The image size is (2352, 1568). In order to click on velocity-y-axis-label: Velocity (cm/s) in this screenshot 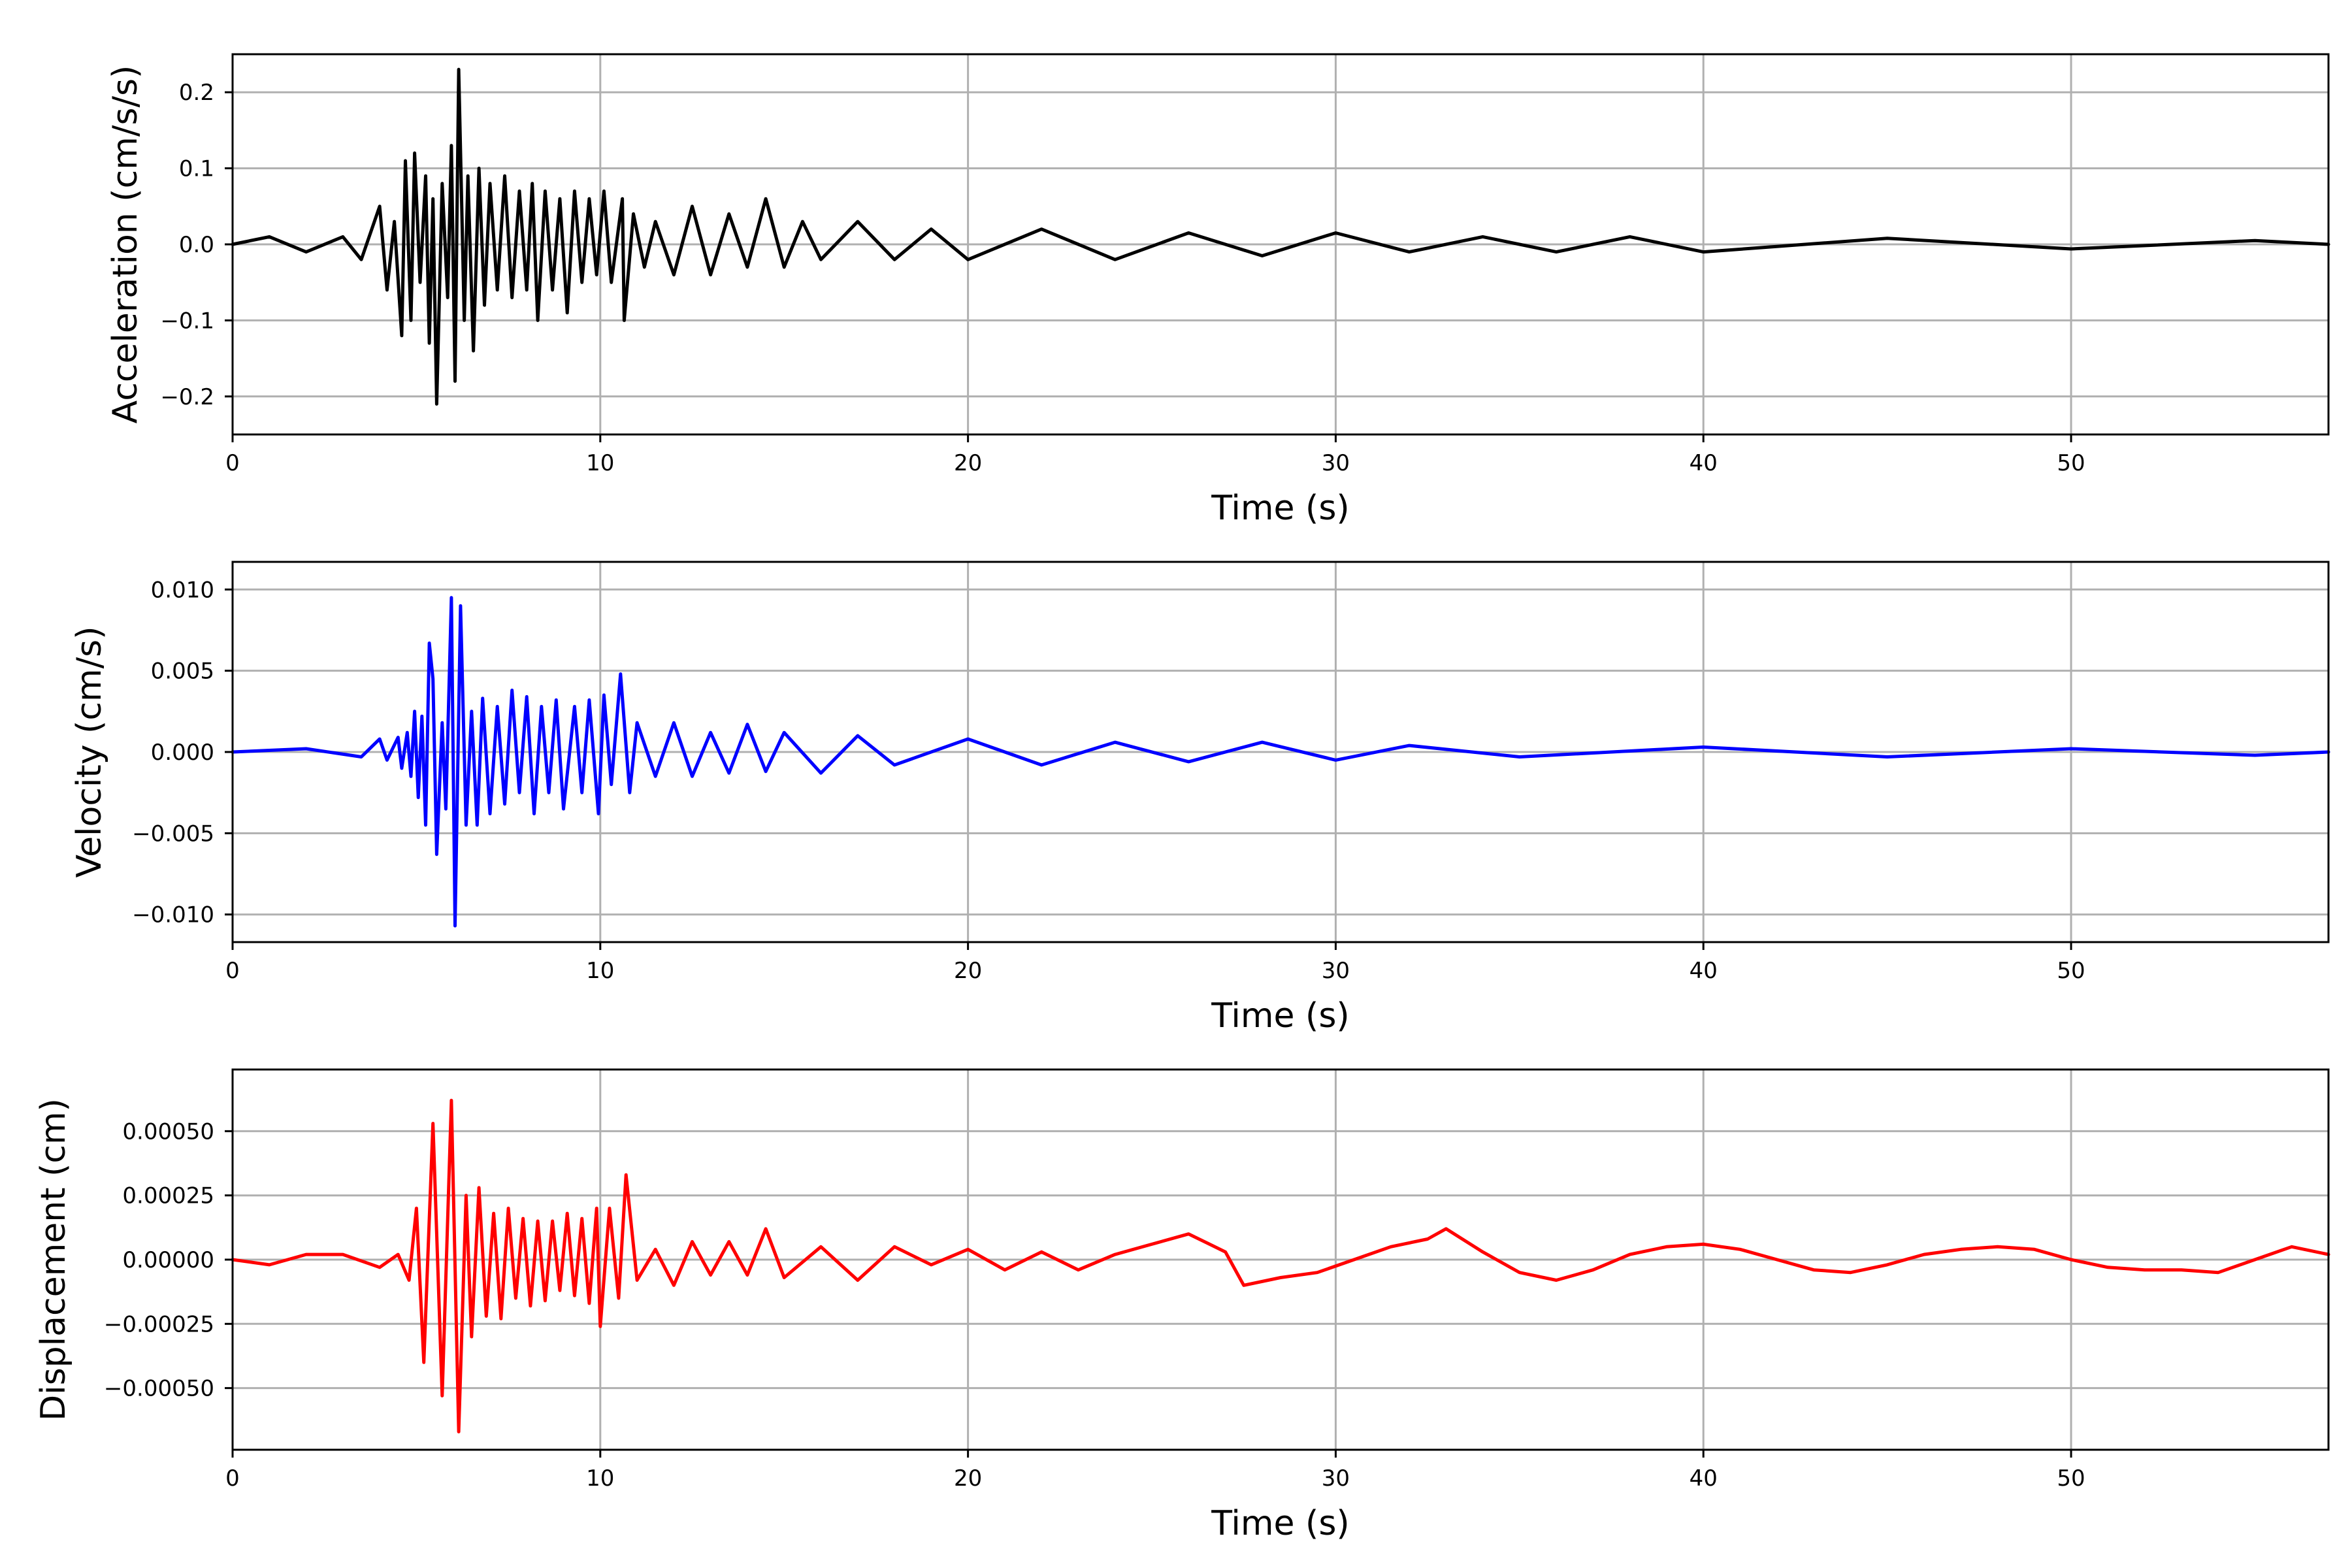, I will do `click(89, 752)`.